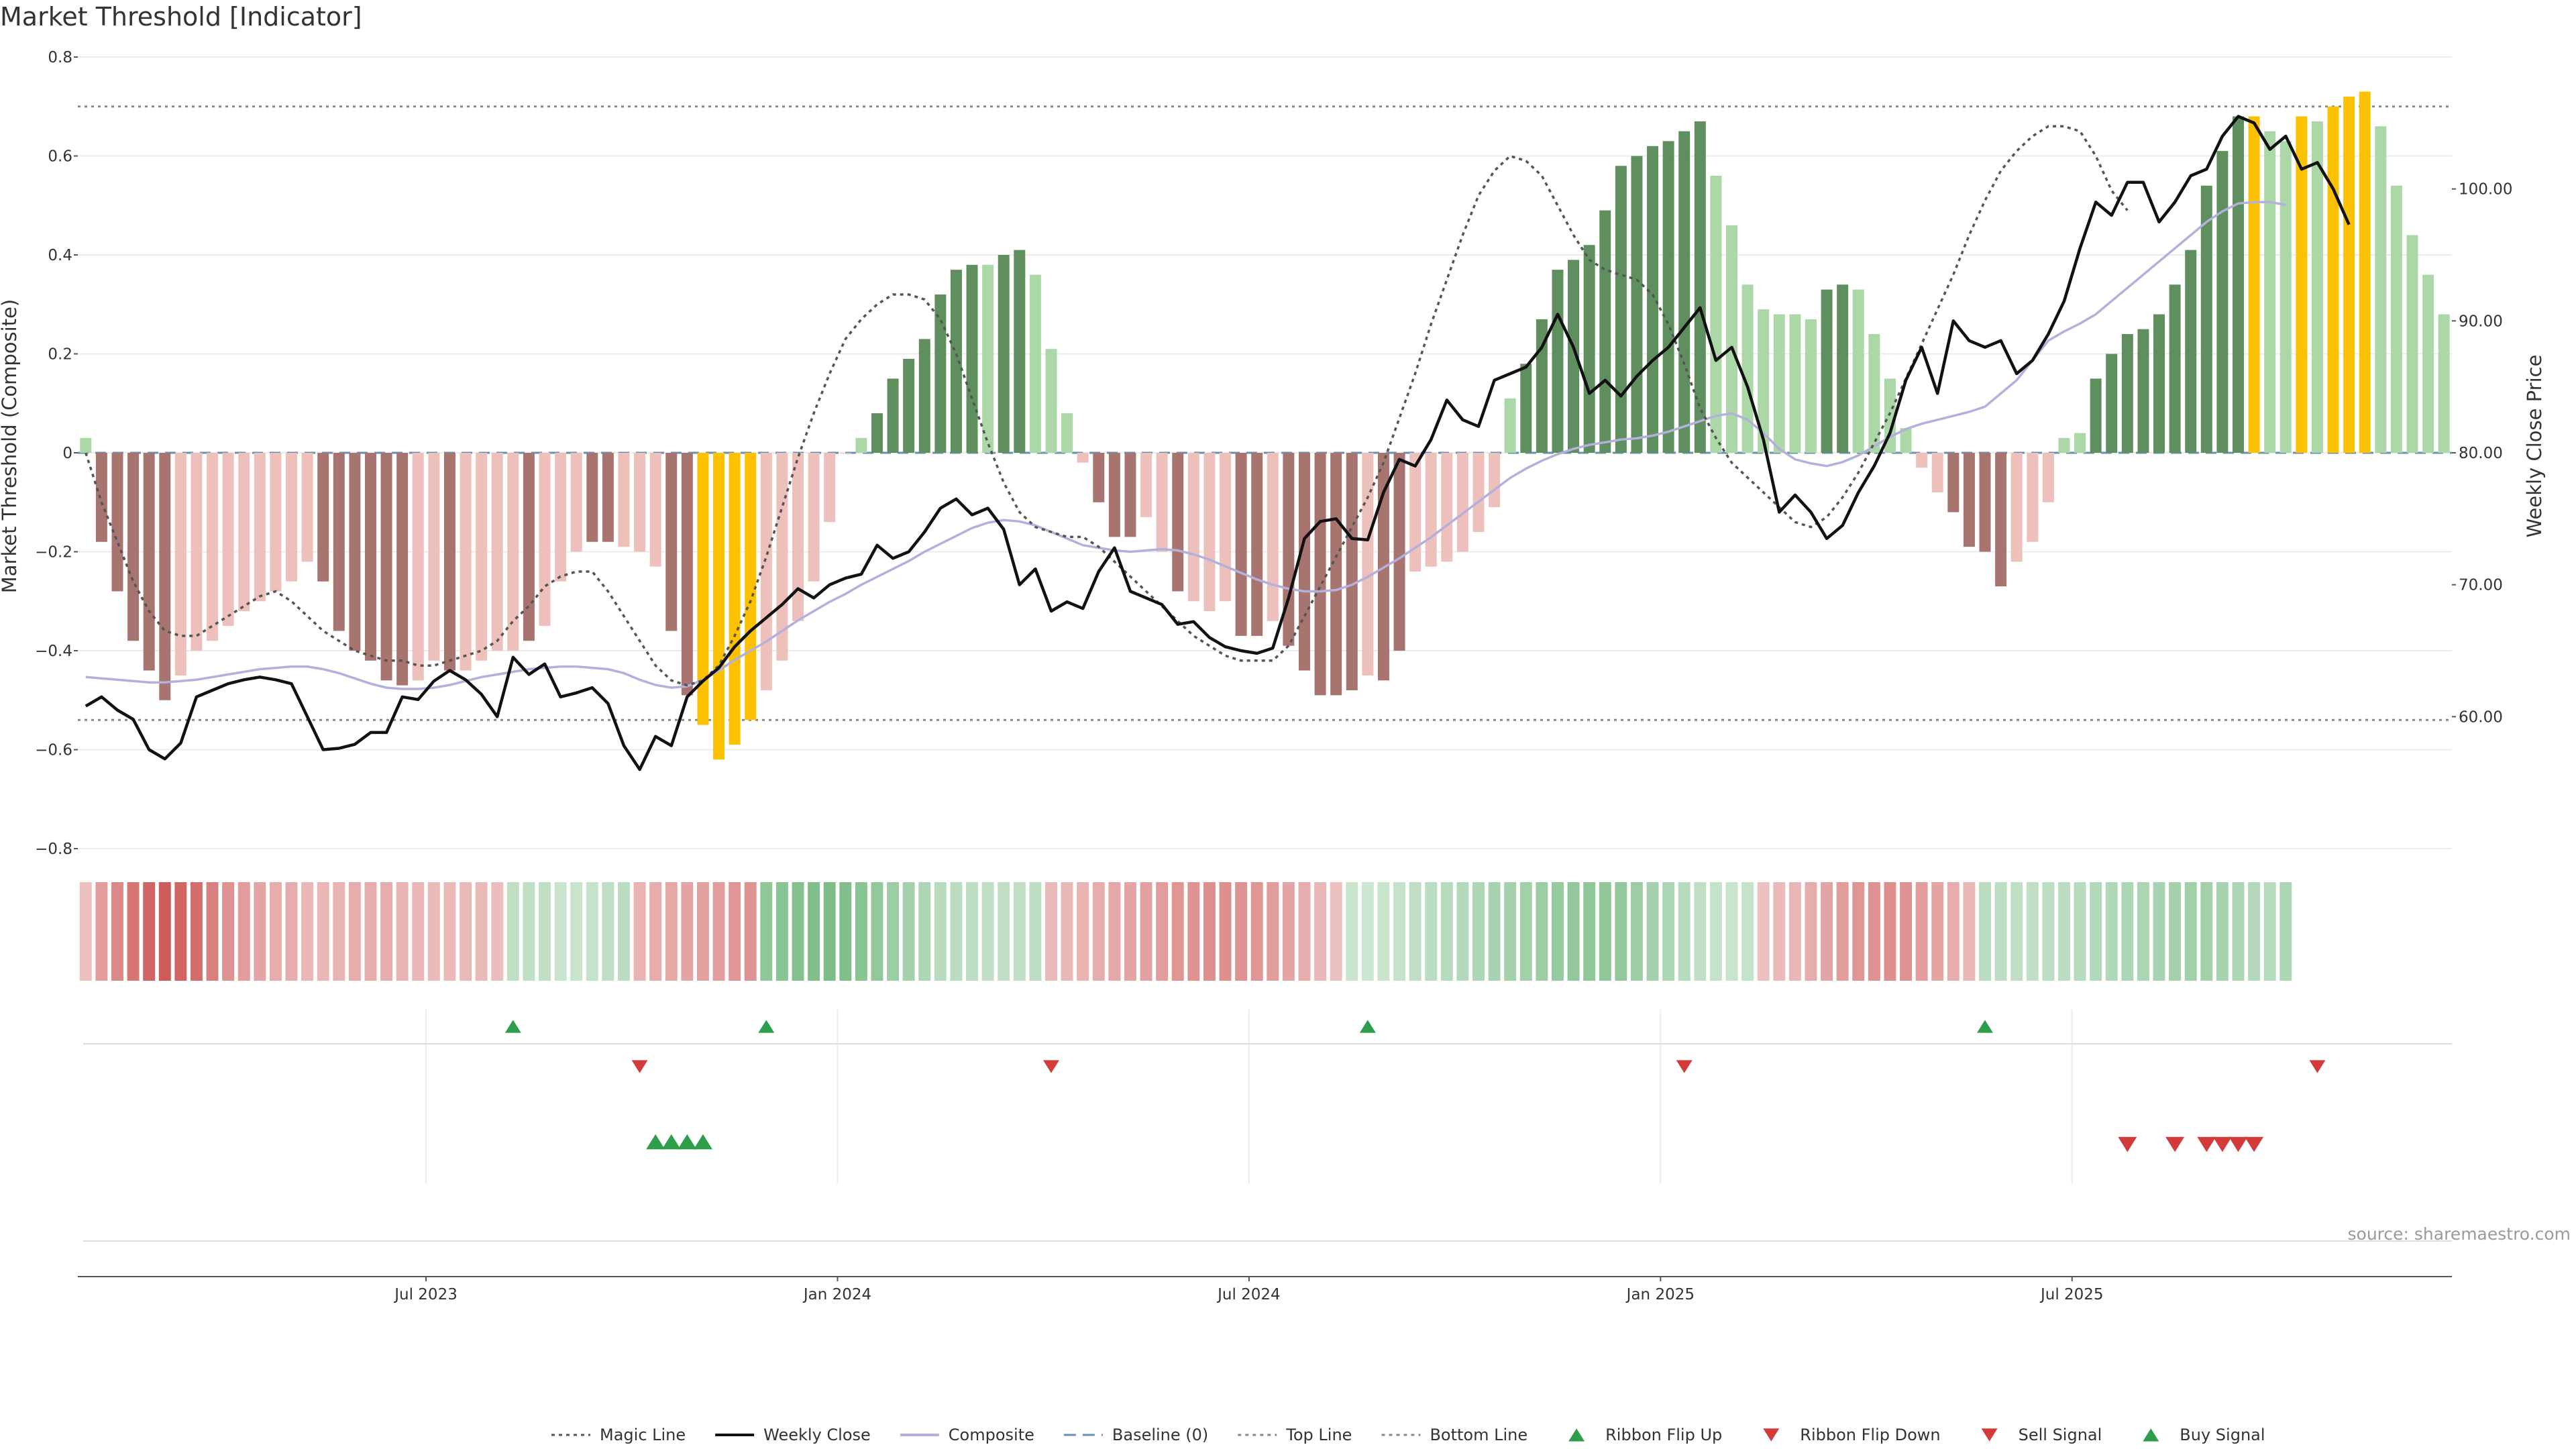 The height and width of the screenshot is (1449, 2576). What do you see at coordinates (2481, 321) in the screenshot?
I see `y-right-tick-1: 90.00` at bounding box center [2481, 321].